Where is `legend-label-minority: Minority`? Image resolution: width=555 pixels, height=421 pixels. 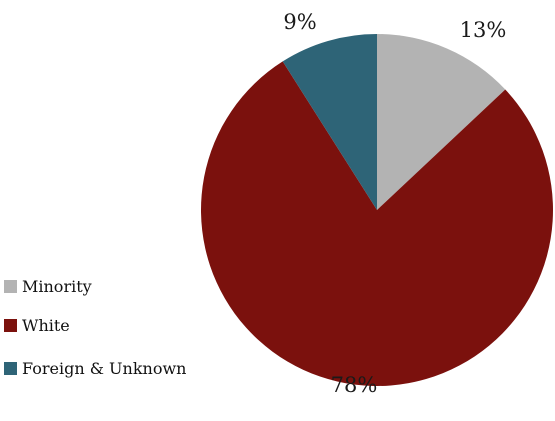 legend-label-minority: Minority is located at coordinates (57, 286).